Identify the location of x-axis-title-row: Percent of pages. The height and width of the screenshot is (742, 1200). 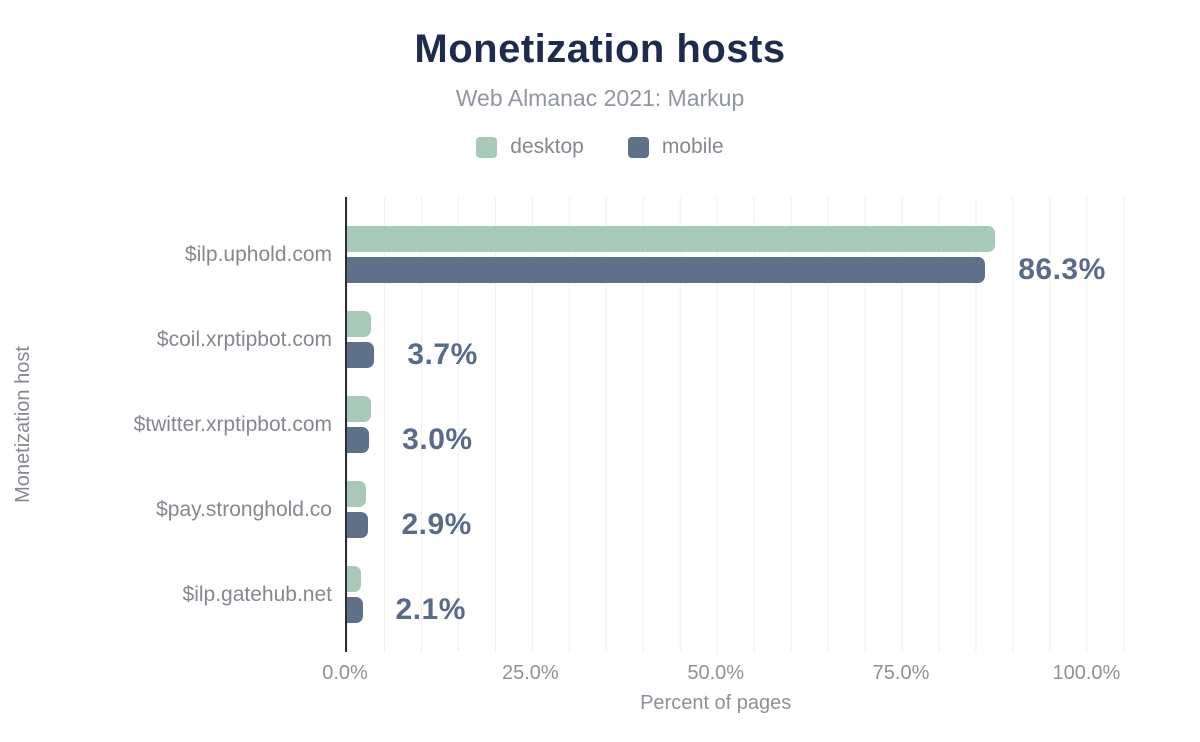
(600, 706).